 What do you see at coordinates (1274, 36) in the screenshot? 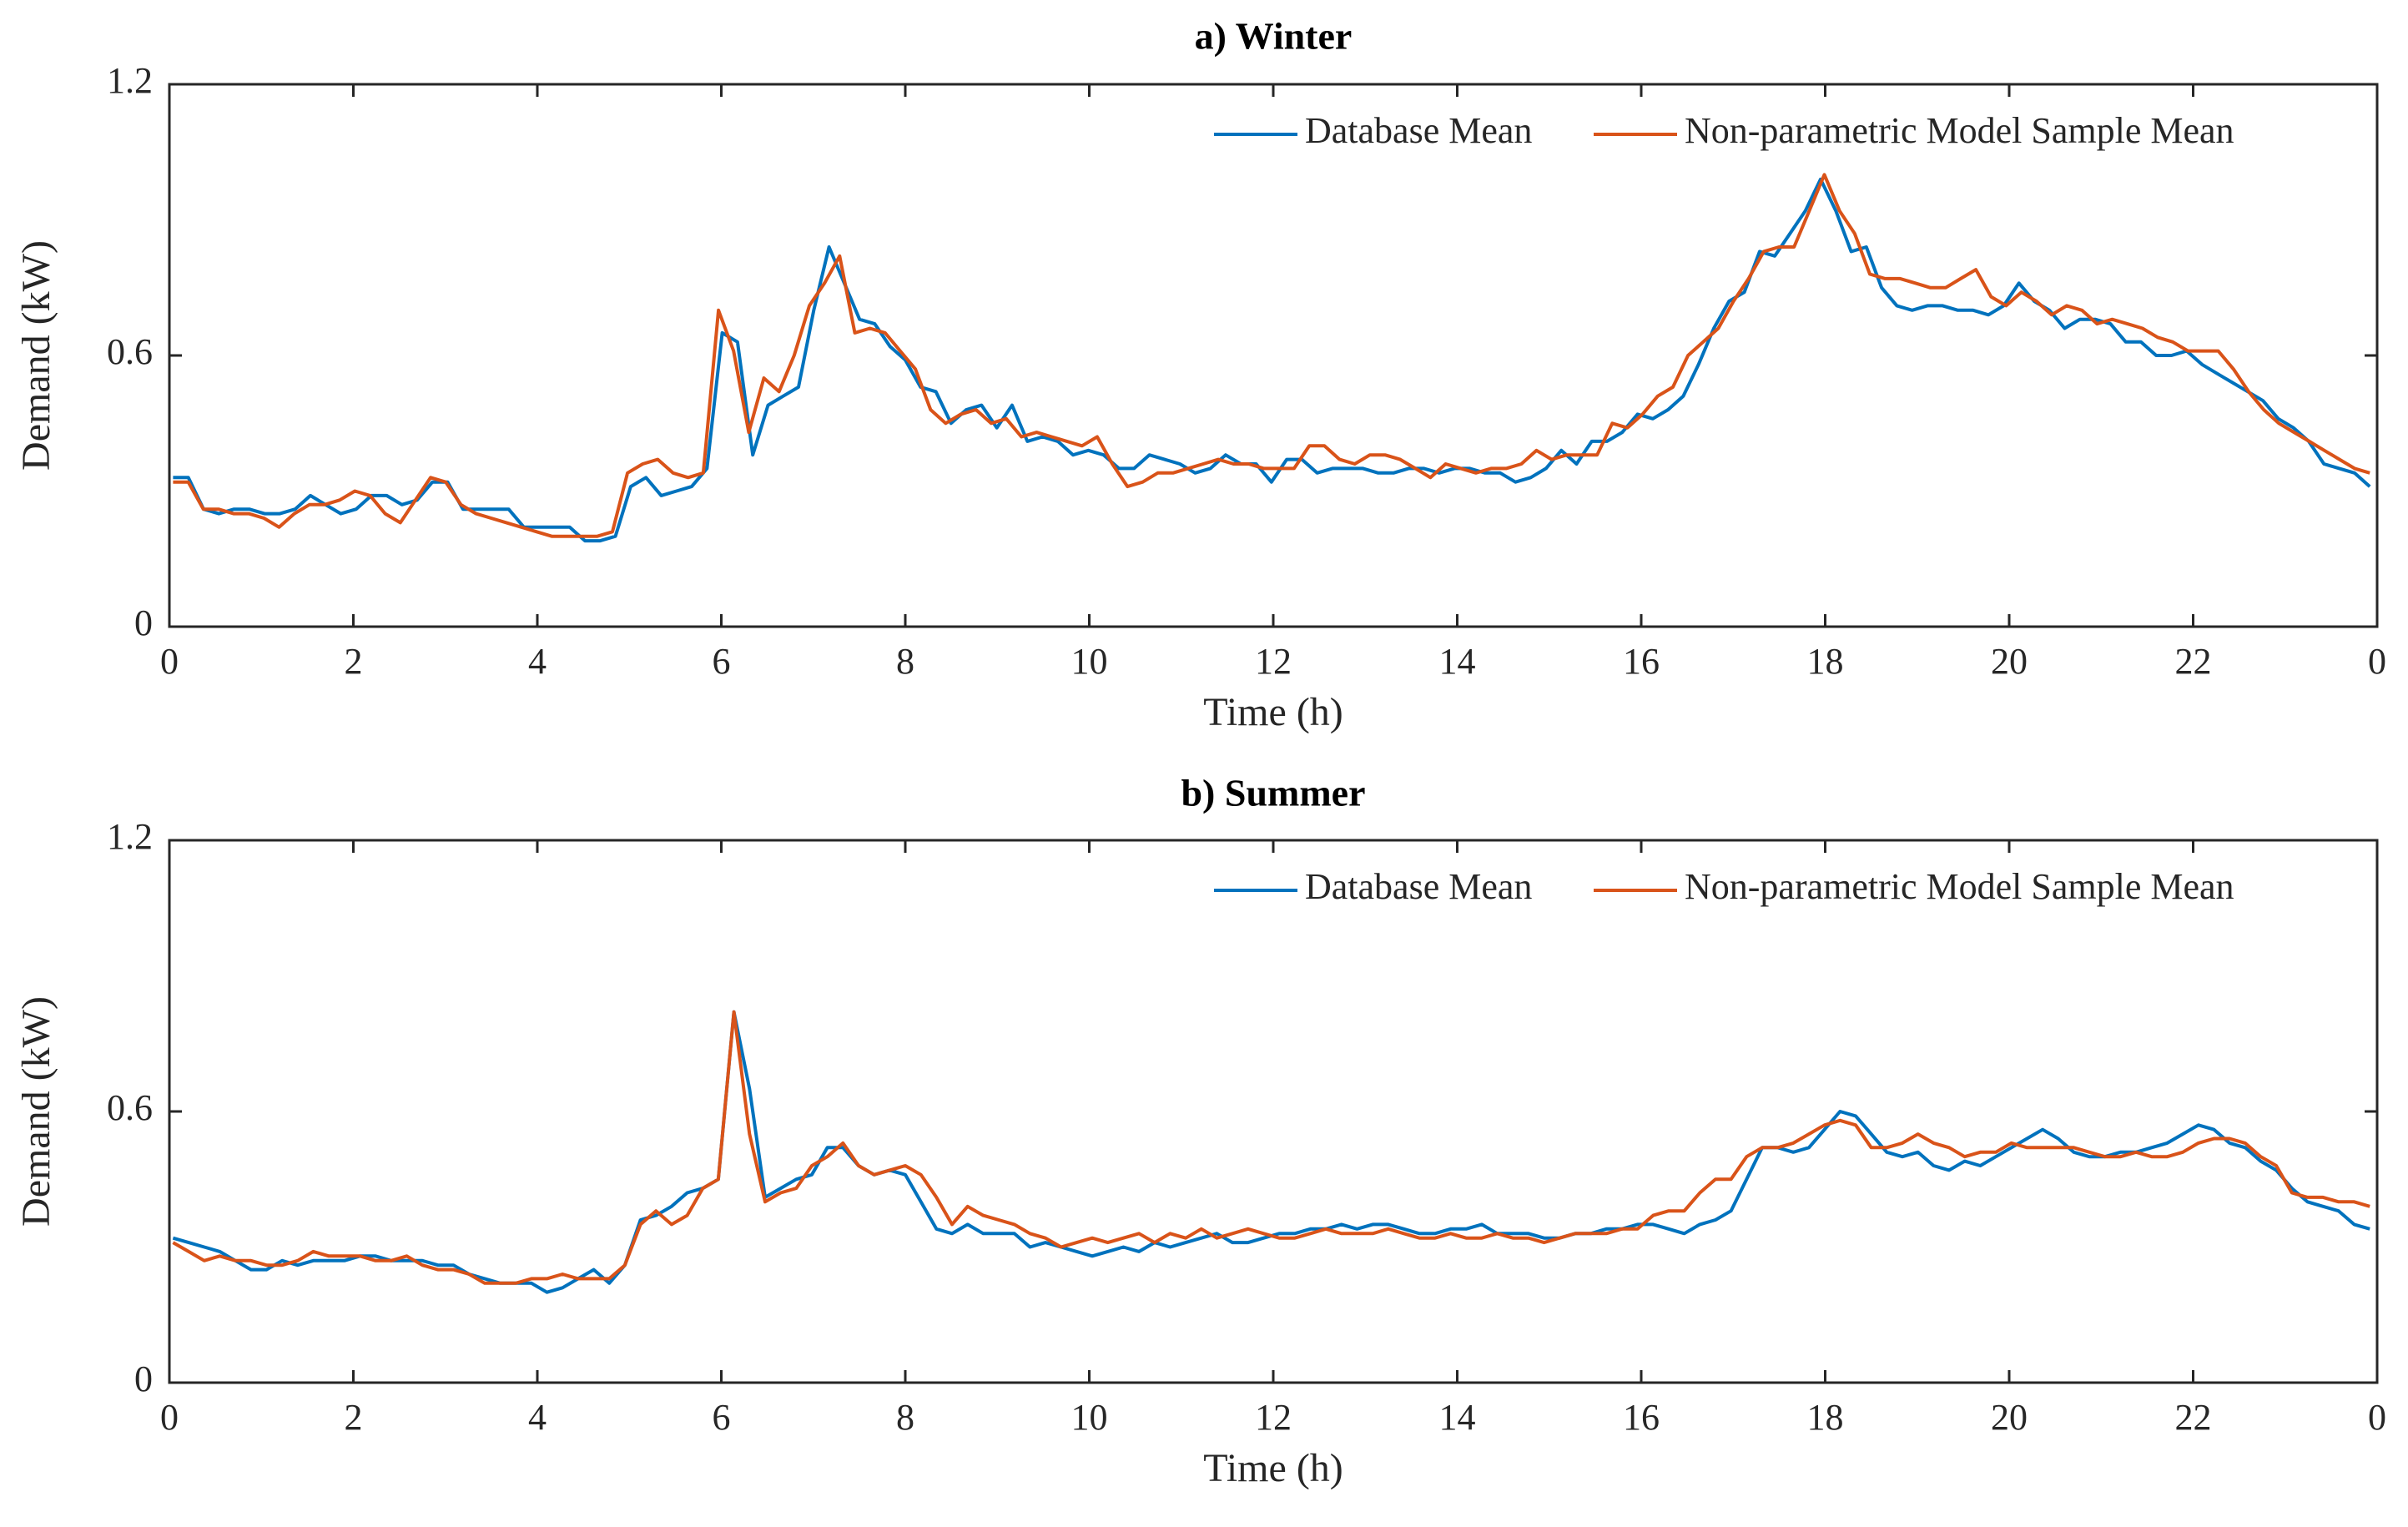
I see `chart-title: a) Winter` at bounding box center [1274, 36].